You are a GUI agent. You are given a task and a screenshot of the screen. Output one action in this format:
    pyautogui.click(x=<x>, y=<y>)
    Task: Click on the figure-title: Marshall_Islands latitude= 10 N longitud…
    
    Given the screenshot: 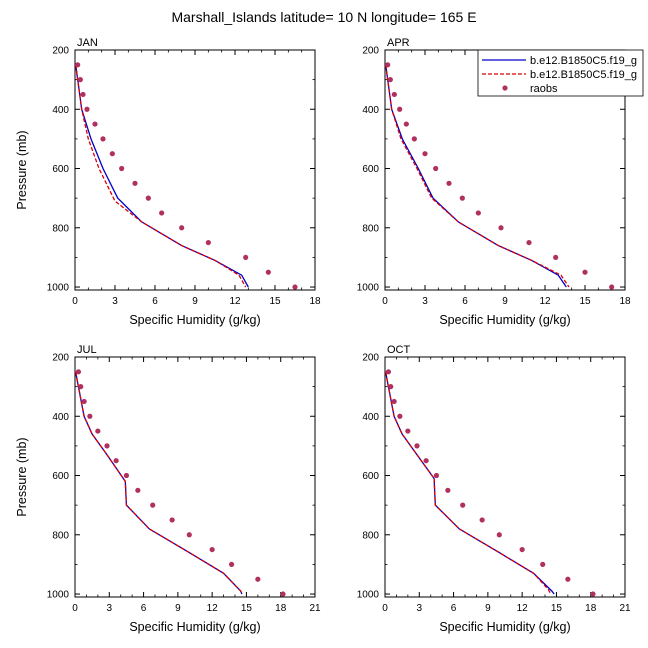 What is the action you would take?
    pyautogui.click(x=323, y=17)
    